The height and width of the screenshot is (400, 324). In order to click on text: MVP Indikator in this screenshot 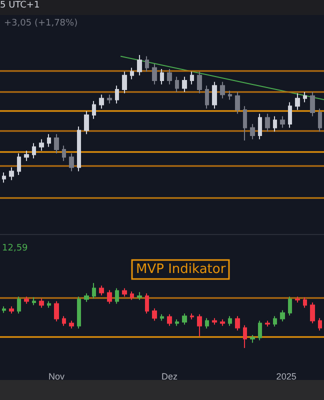, I will do `click(181, 269)`.